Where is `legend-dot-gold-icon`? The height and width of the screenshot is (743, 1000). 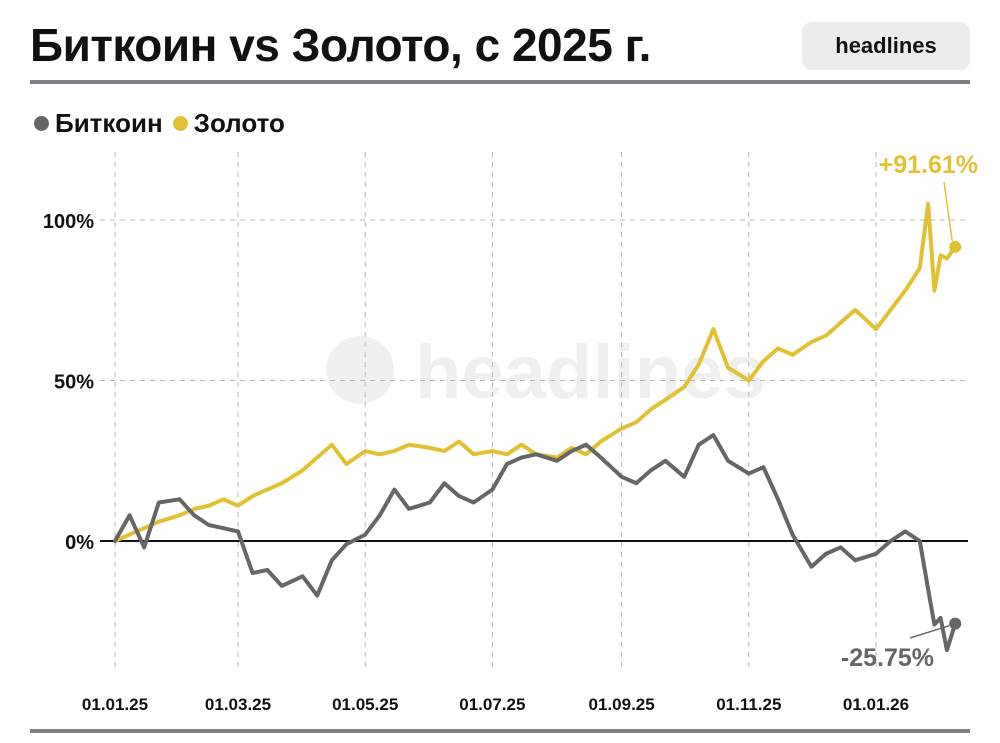
legend-dot-gold-icon is located at coordinates (180, 123).